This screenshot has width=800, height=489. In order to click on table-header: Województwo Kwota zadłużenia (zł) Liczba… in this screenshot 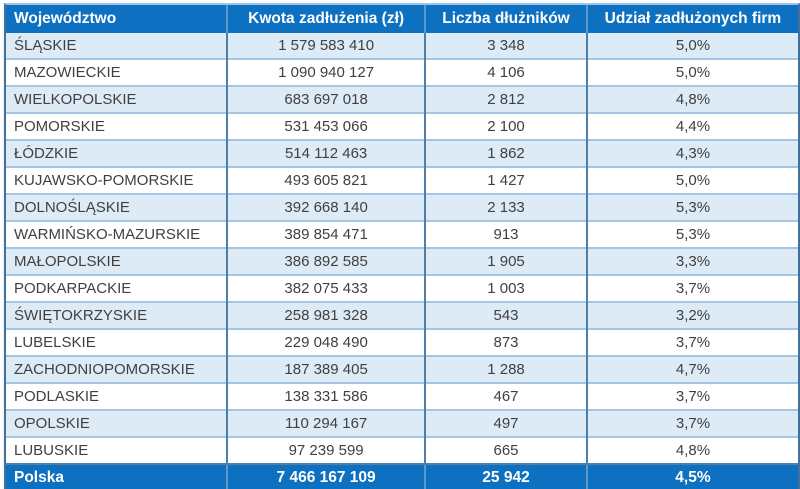, I will do `click(402, 19)`.